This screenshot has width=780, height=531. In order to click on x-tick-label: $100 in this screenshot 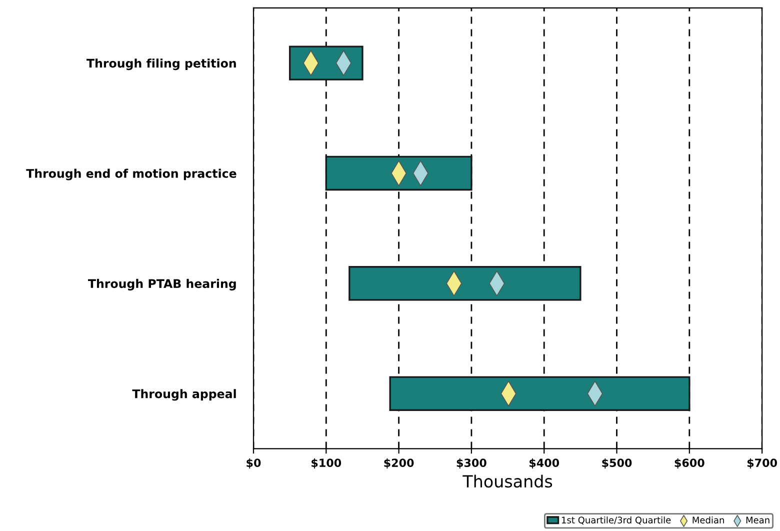, I will do `click(327, 463)`.